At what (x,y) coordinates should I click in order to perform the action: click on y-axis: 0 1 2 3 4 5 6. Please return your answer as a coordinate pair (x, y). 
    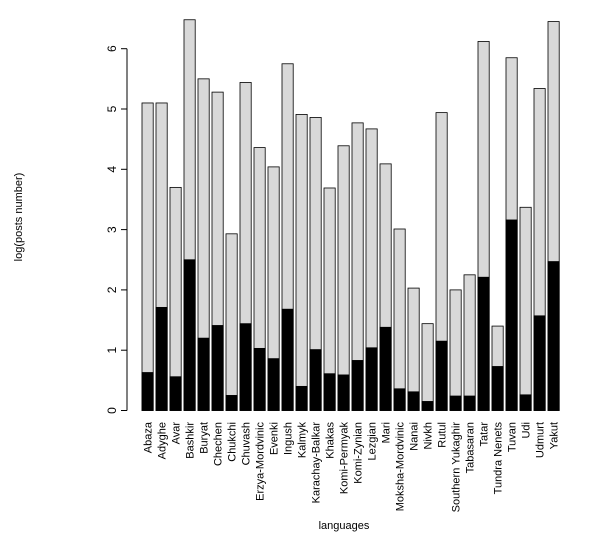
    Looking at the image, I should click on (116, 229).